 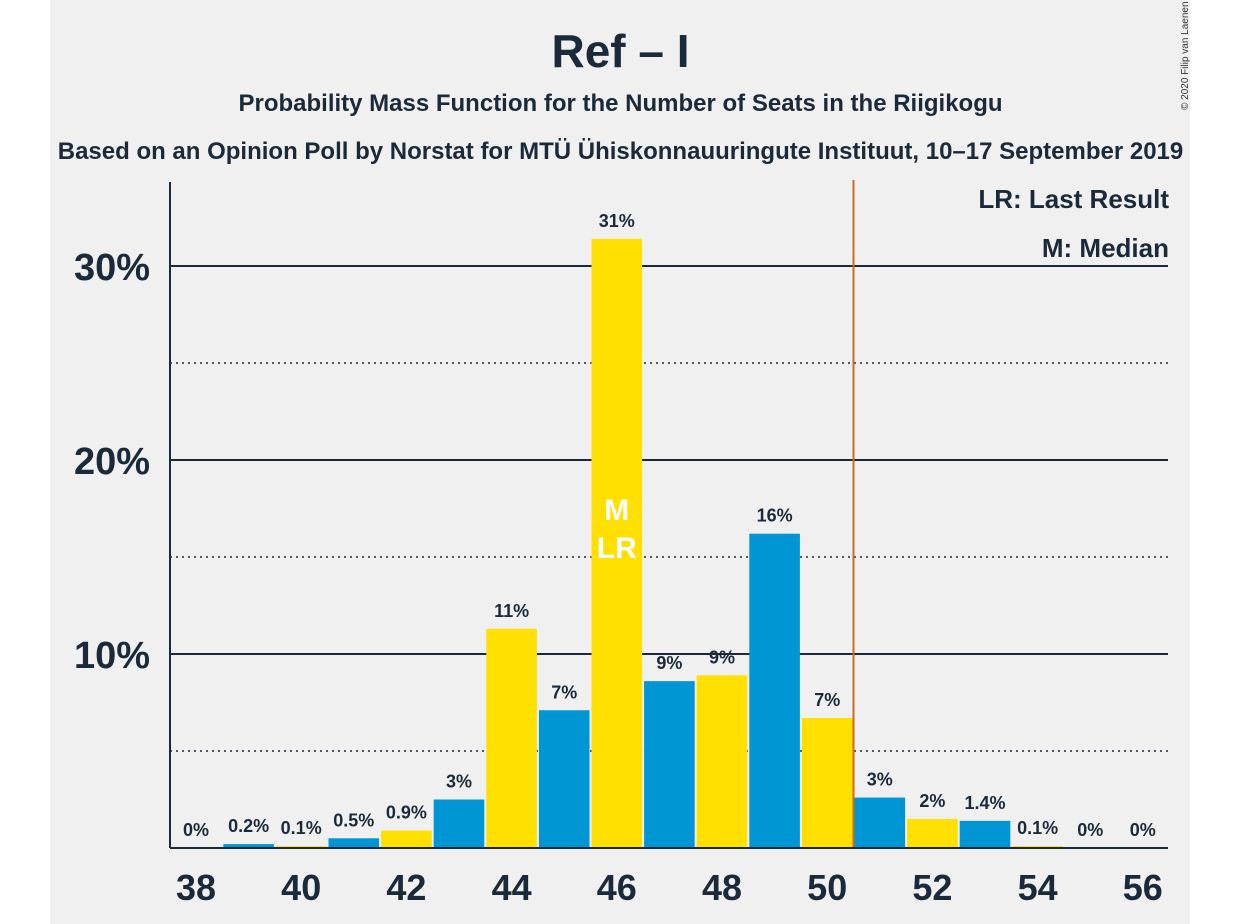 What do you see at coordinates (722, 887) in the screenshot?
I see `x-tick-label: 48` at bounding box center [722, 887].